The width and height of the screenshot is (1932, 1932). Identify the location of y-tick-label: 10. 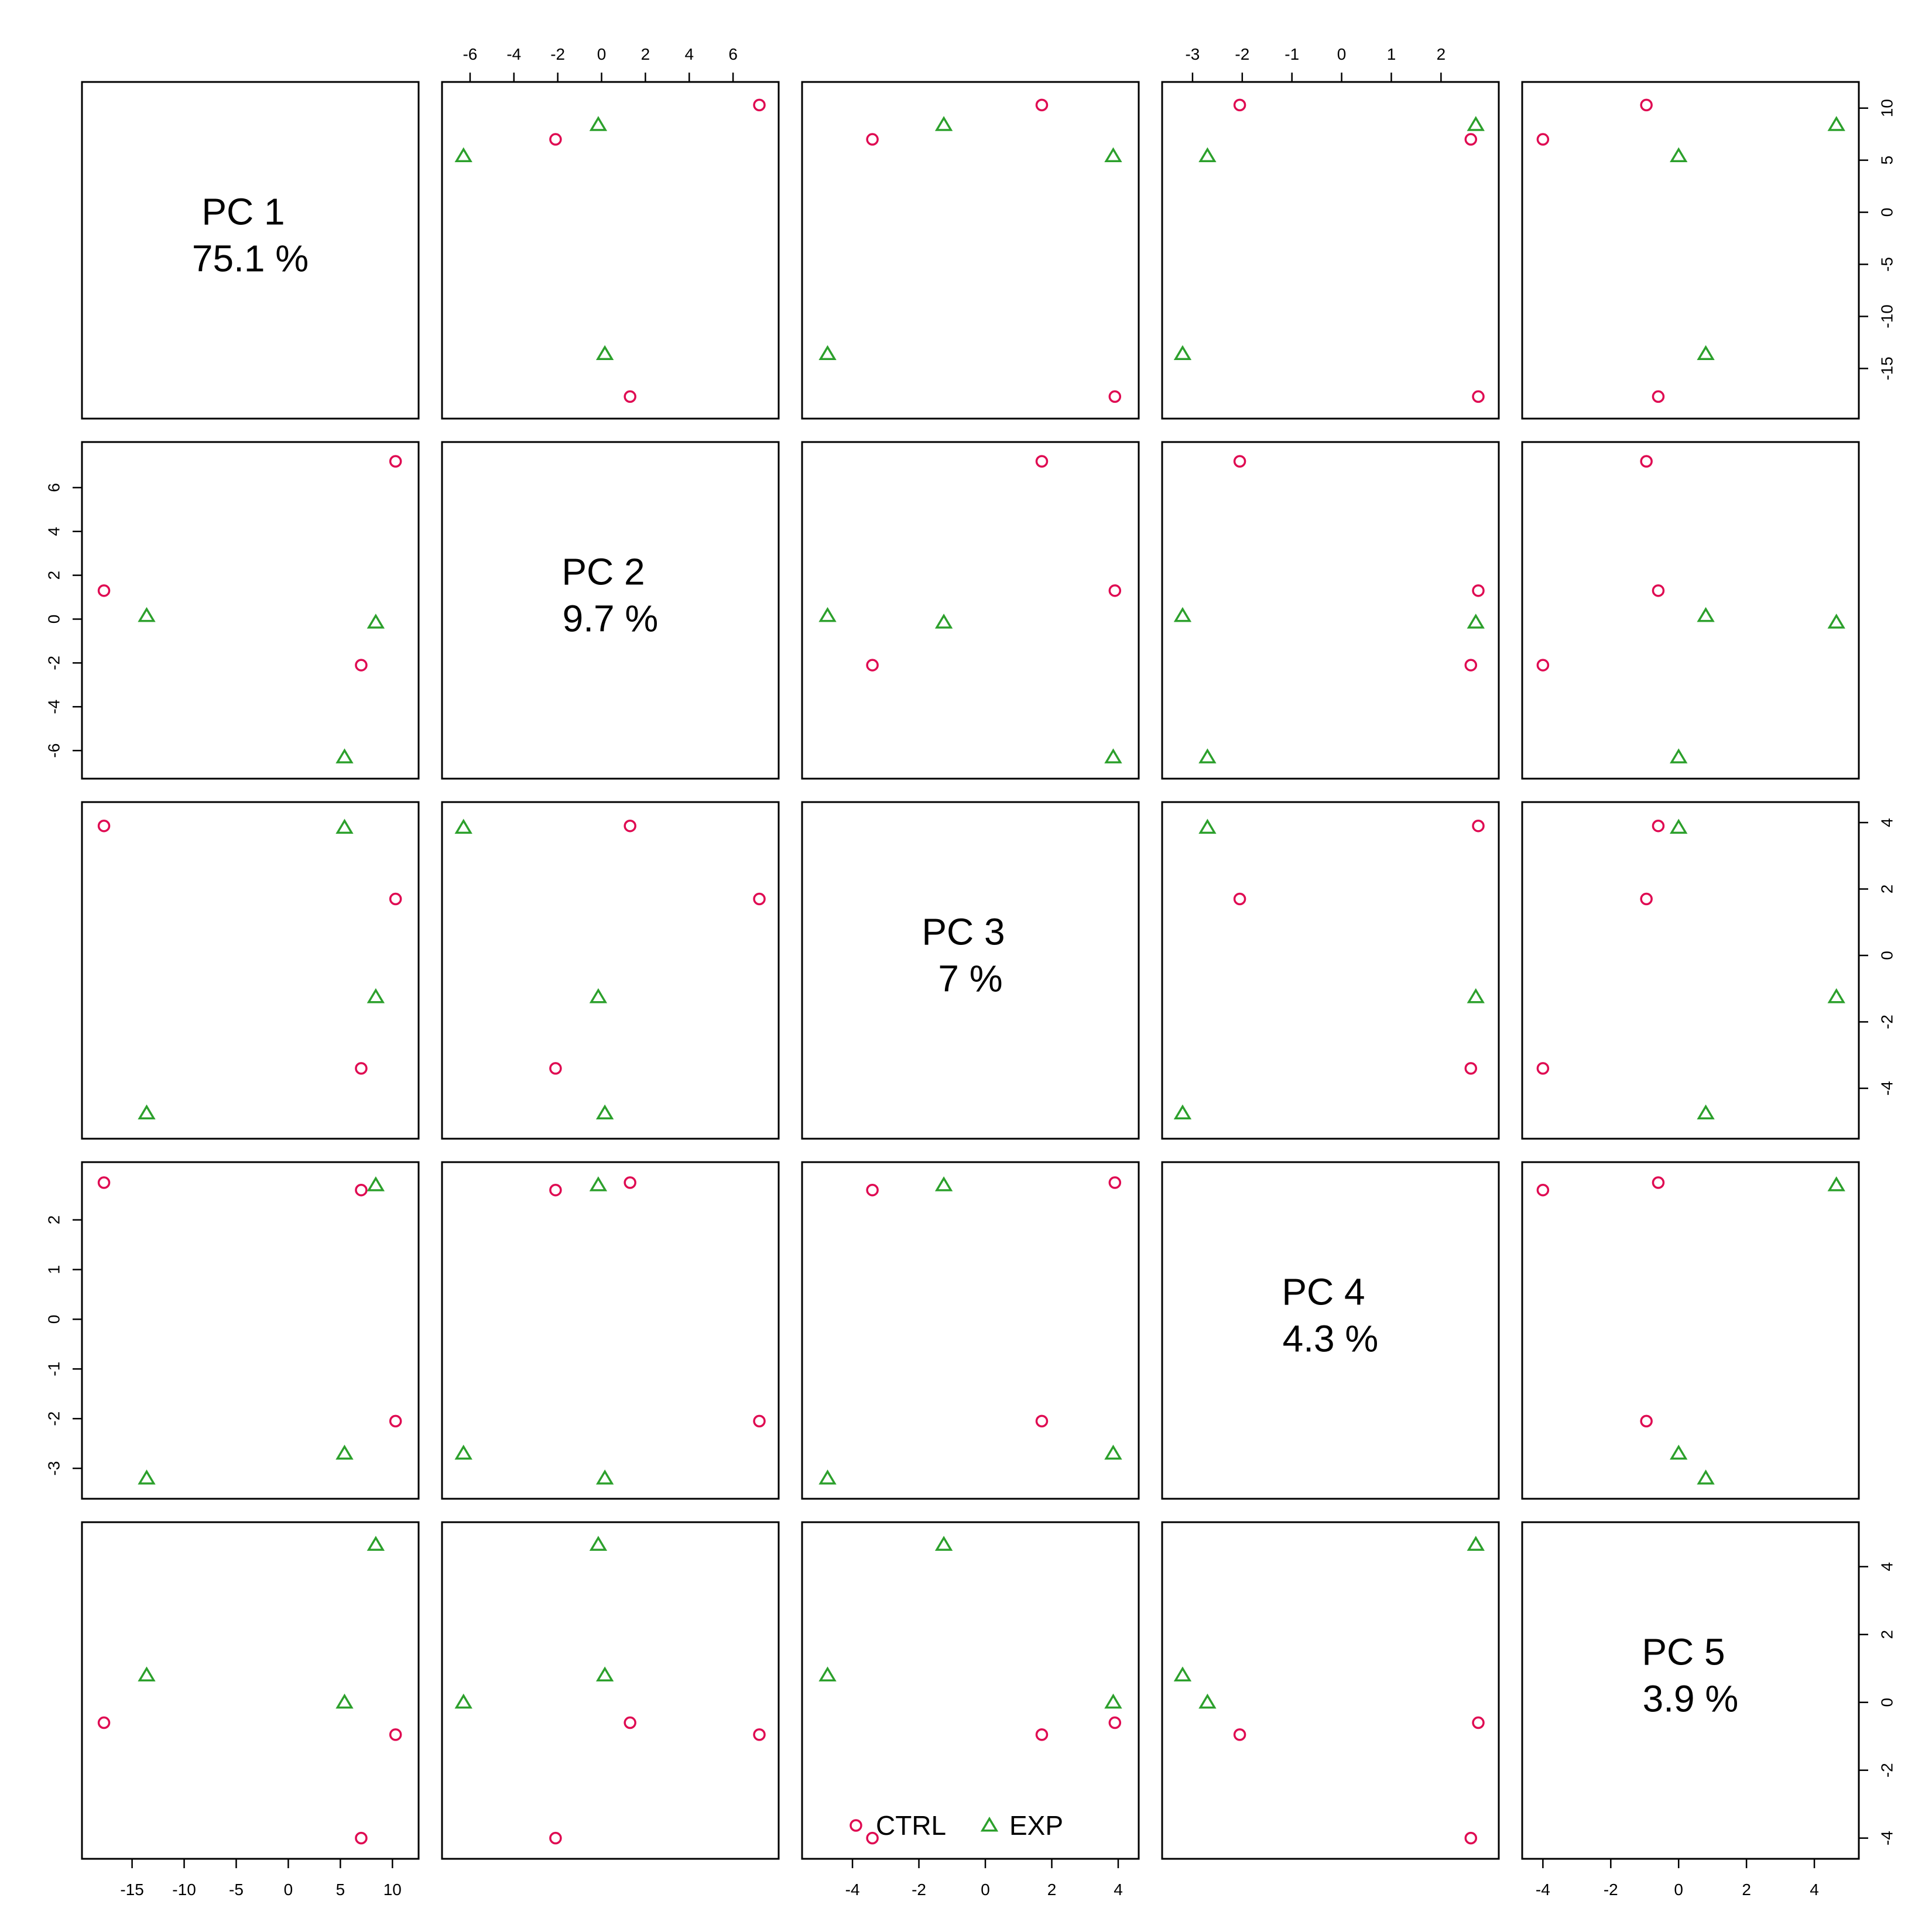
(1887, 108).